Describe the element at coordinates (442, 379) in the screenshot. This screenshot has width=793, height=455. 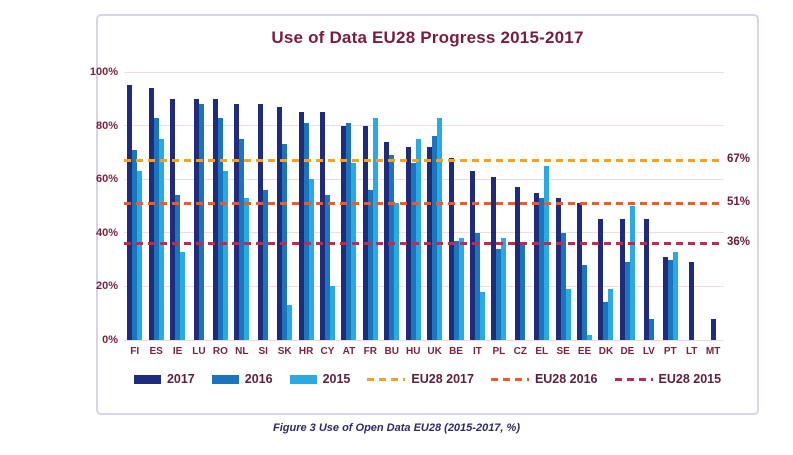
I see `legend-label: EU28 2017` at that location.